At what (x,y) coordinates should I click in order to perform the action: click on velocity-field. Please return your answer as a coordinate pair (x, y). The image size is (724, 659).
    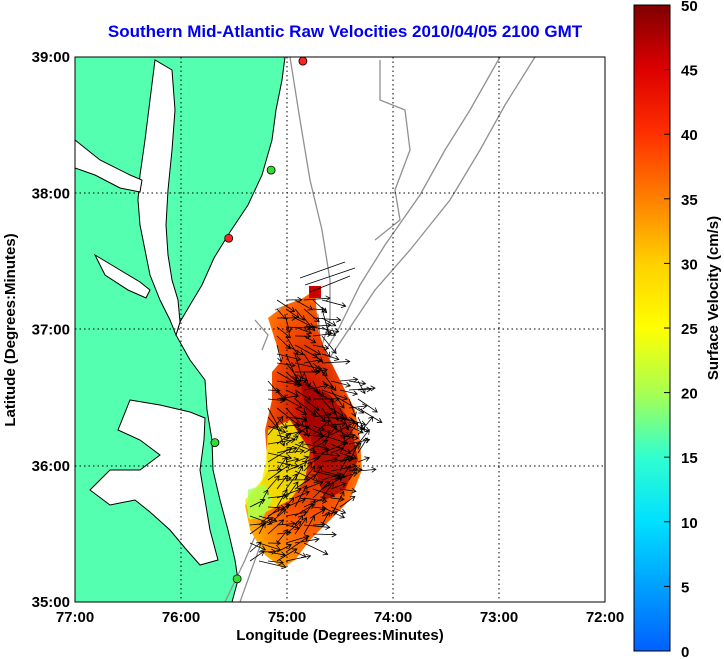
    Looking at the image, I should click on (314, 415).